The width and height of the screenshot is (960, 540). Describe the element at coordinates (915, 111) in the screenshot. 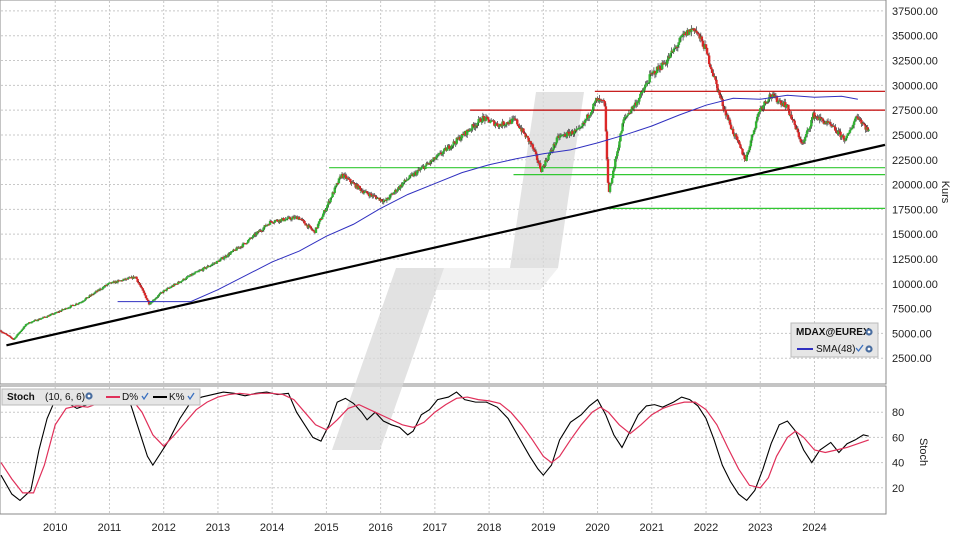

I see `y-tick-label: 27500.00` at that location.